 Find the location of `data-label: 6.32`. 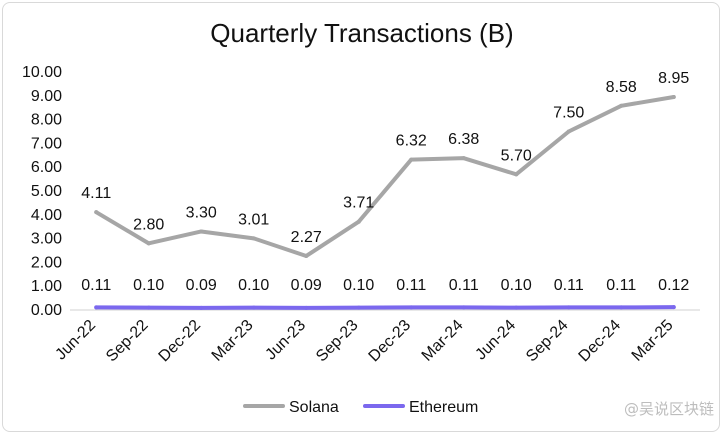

data-label: 6.32 is located at coordinates (411, 141).